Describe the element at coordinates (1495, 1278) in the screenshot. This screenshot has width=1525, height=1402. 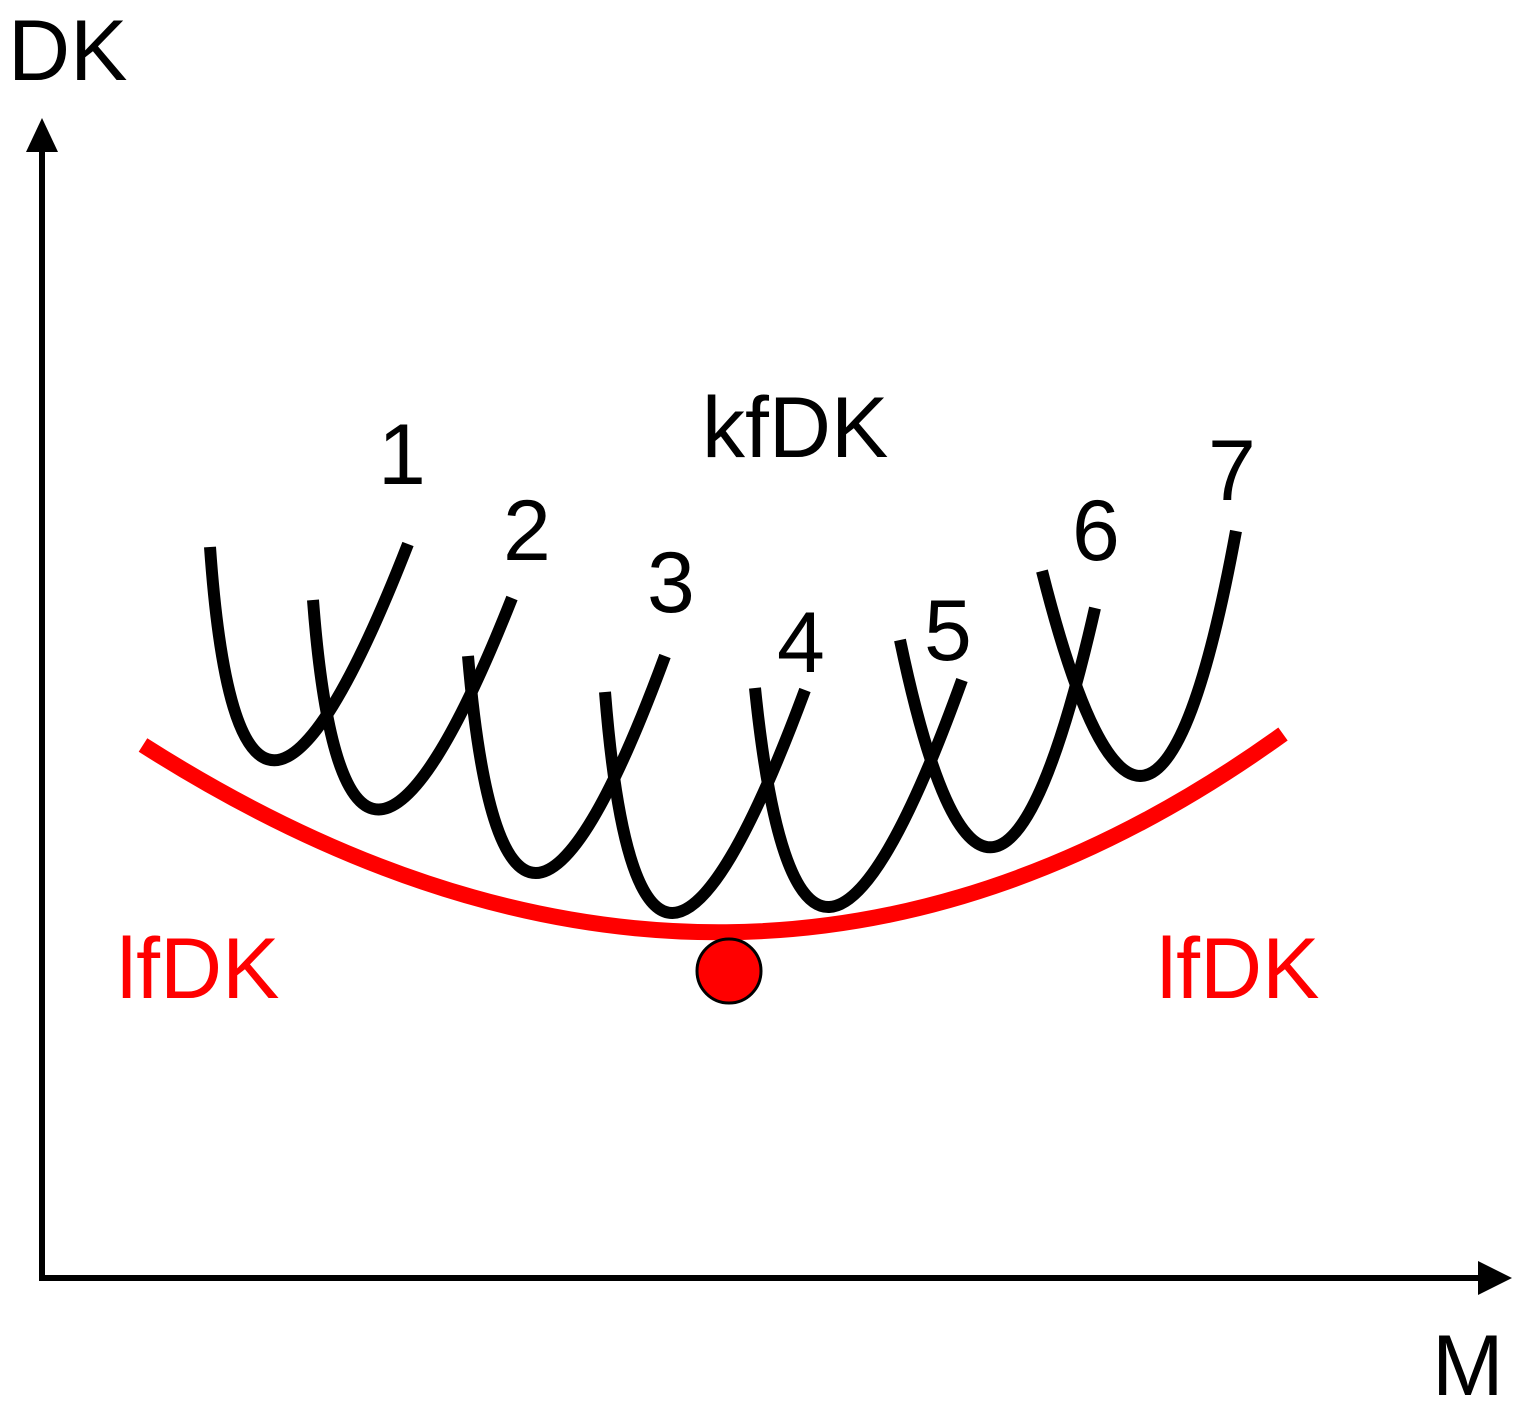
I see `x-axis-arrowhead` at that location.